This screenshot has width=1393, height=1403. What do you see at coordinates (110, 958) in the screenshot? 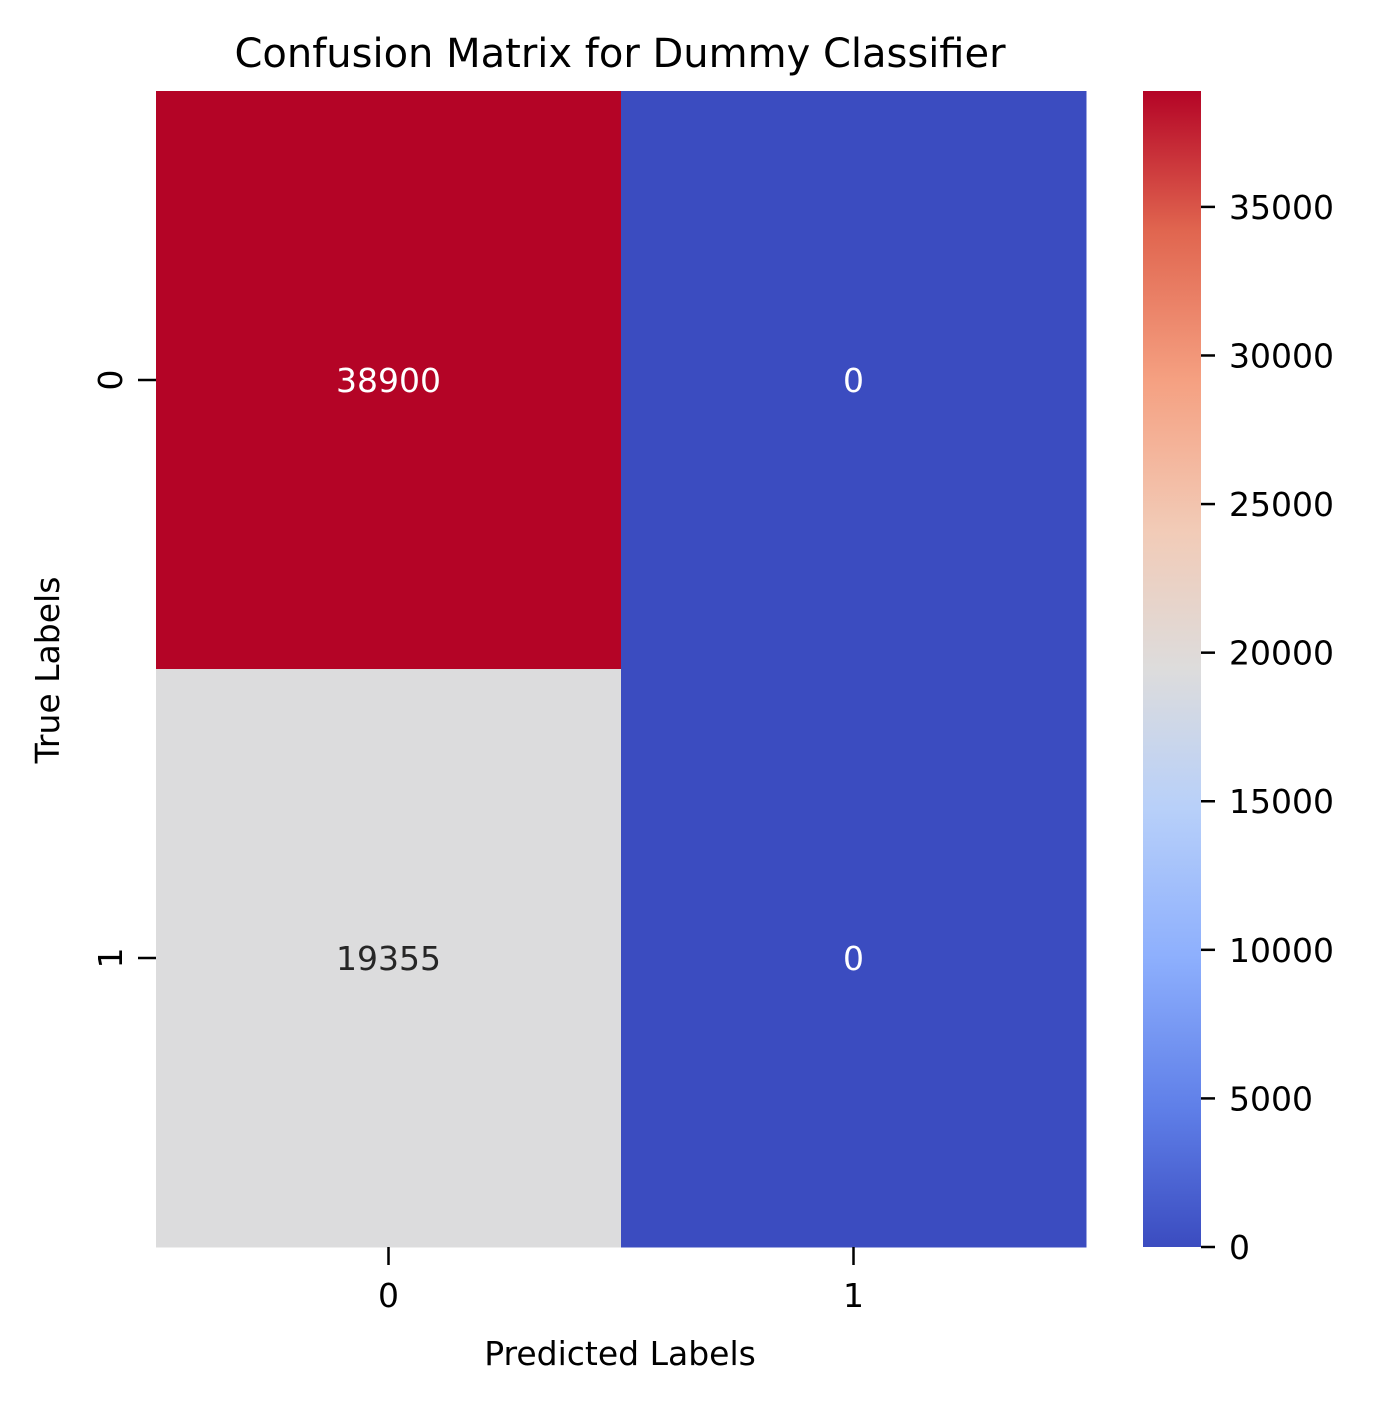
I see `y-tick-label-1: 1` at bounding box center [110, 958].